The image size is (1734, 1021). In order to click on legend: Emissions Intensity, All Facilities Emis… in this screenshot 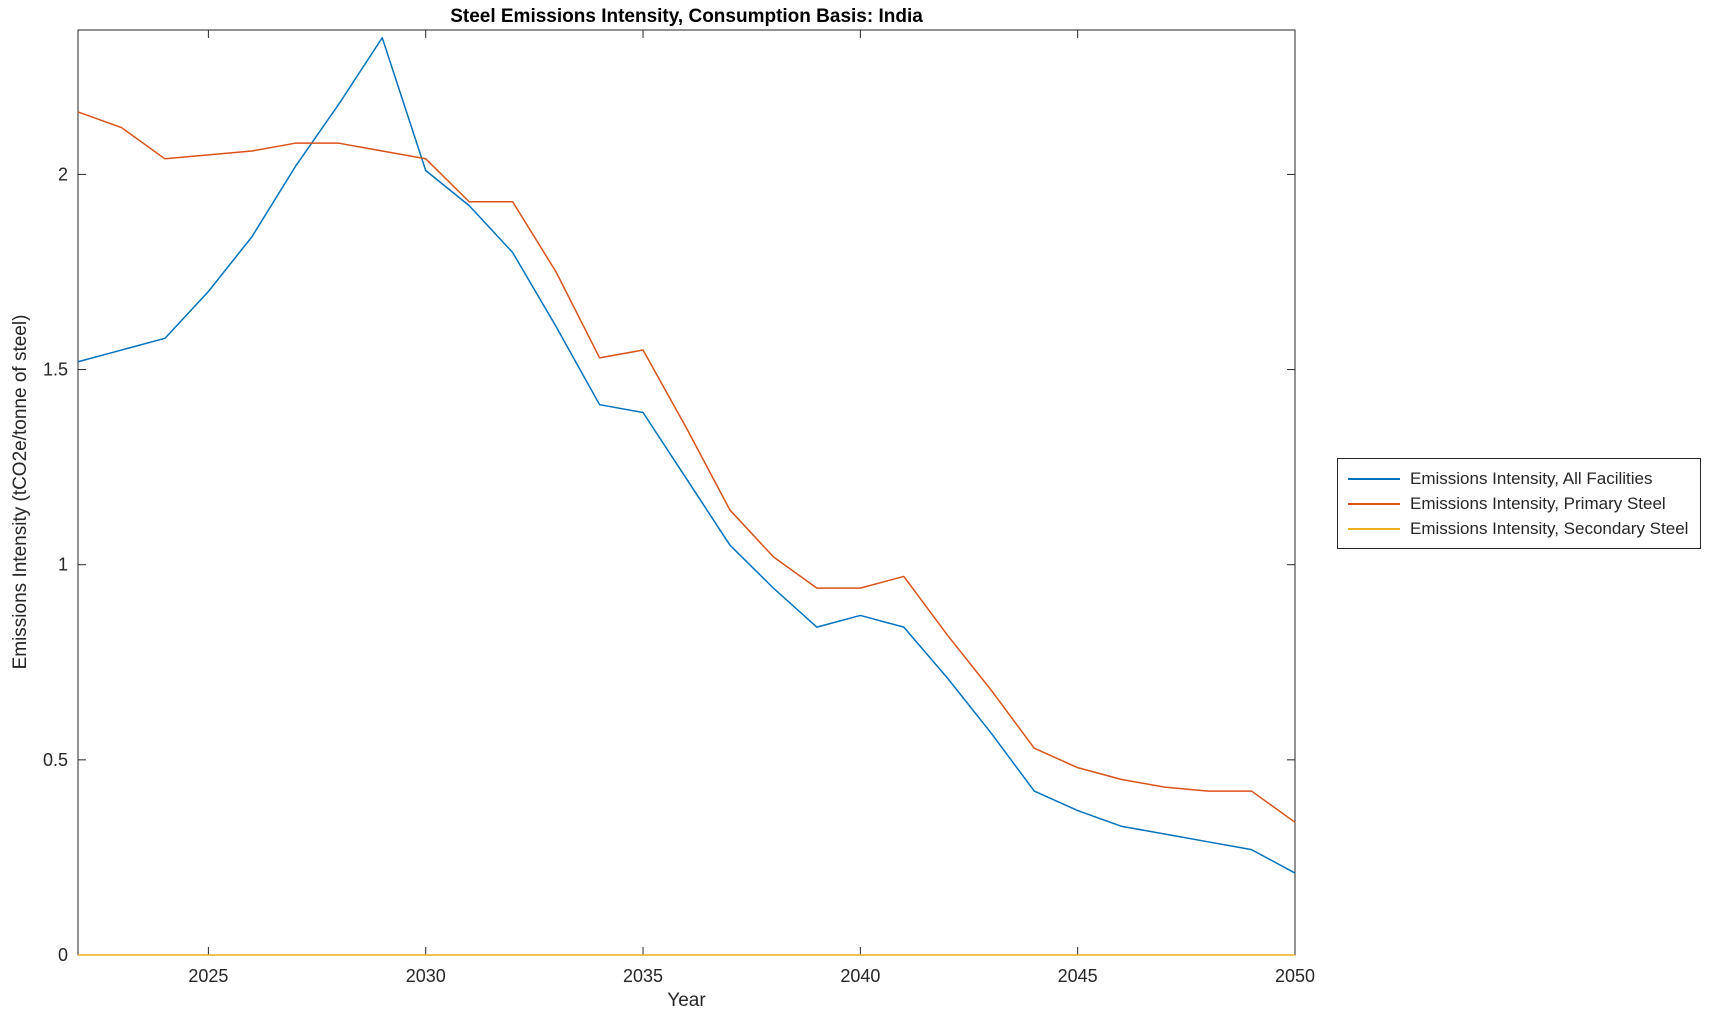, I will do `click(1519, 503)`.